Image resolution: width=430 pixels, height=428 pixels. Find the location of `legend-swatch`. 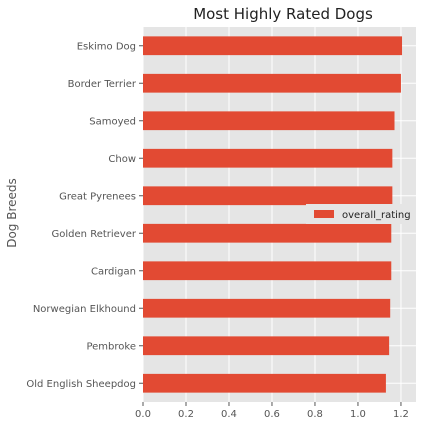

legend-swatch is located at coordinates (324, 214).